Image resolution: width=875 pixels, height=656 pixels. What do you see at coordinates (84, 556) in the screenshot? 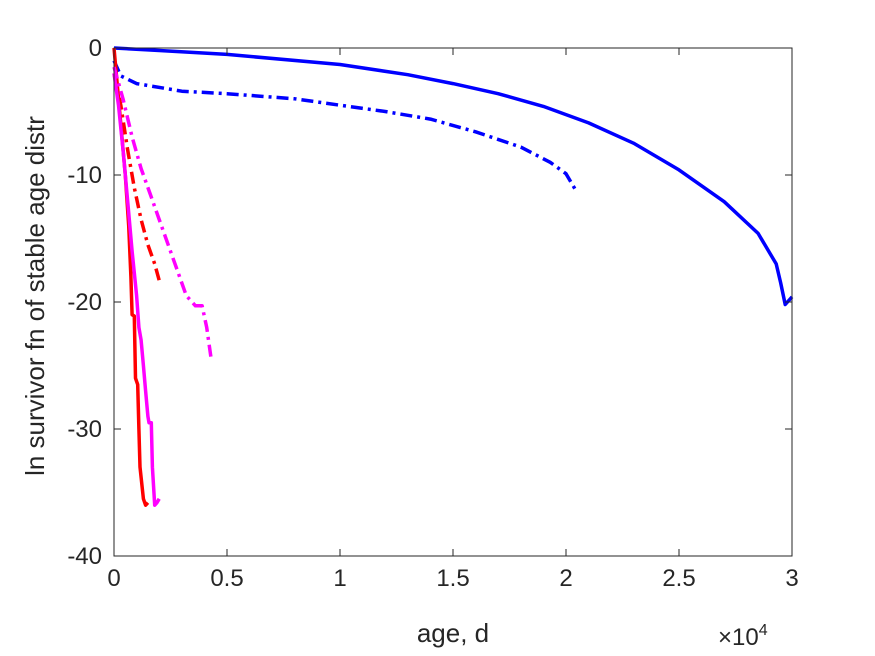
I see `y-tick-label: -40` at bounding box center [84, 556].